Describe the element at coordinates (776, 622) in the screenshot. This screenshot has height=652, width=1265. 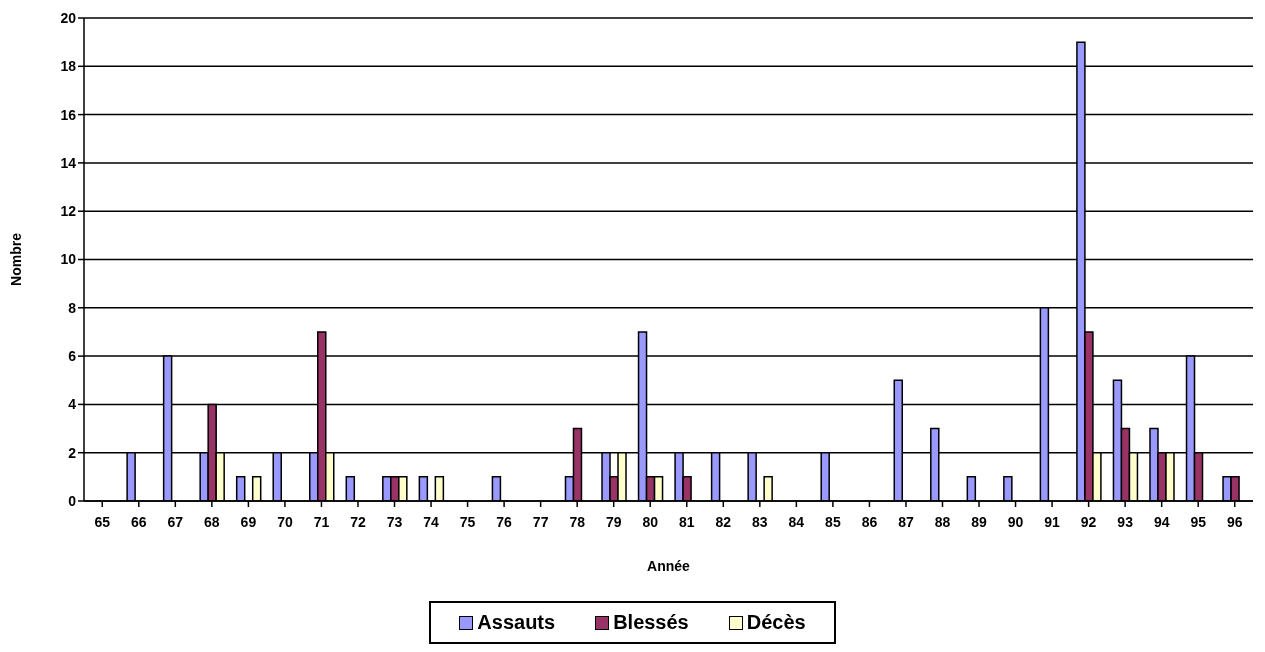
I see `legend-label: Décès` at that location.